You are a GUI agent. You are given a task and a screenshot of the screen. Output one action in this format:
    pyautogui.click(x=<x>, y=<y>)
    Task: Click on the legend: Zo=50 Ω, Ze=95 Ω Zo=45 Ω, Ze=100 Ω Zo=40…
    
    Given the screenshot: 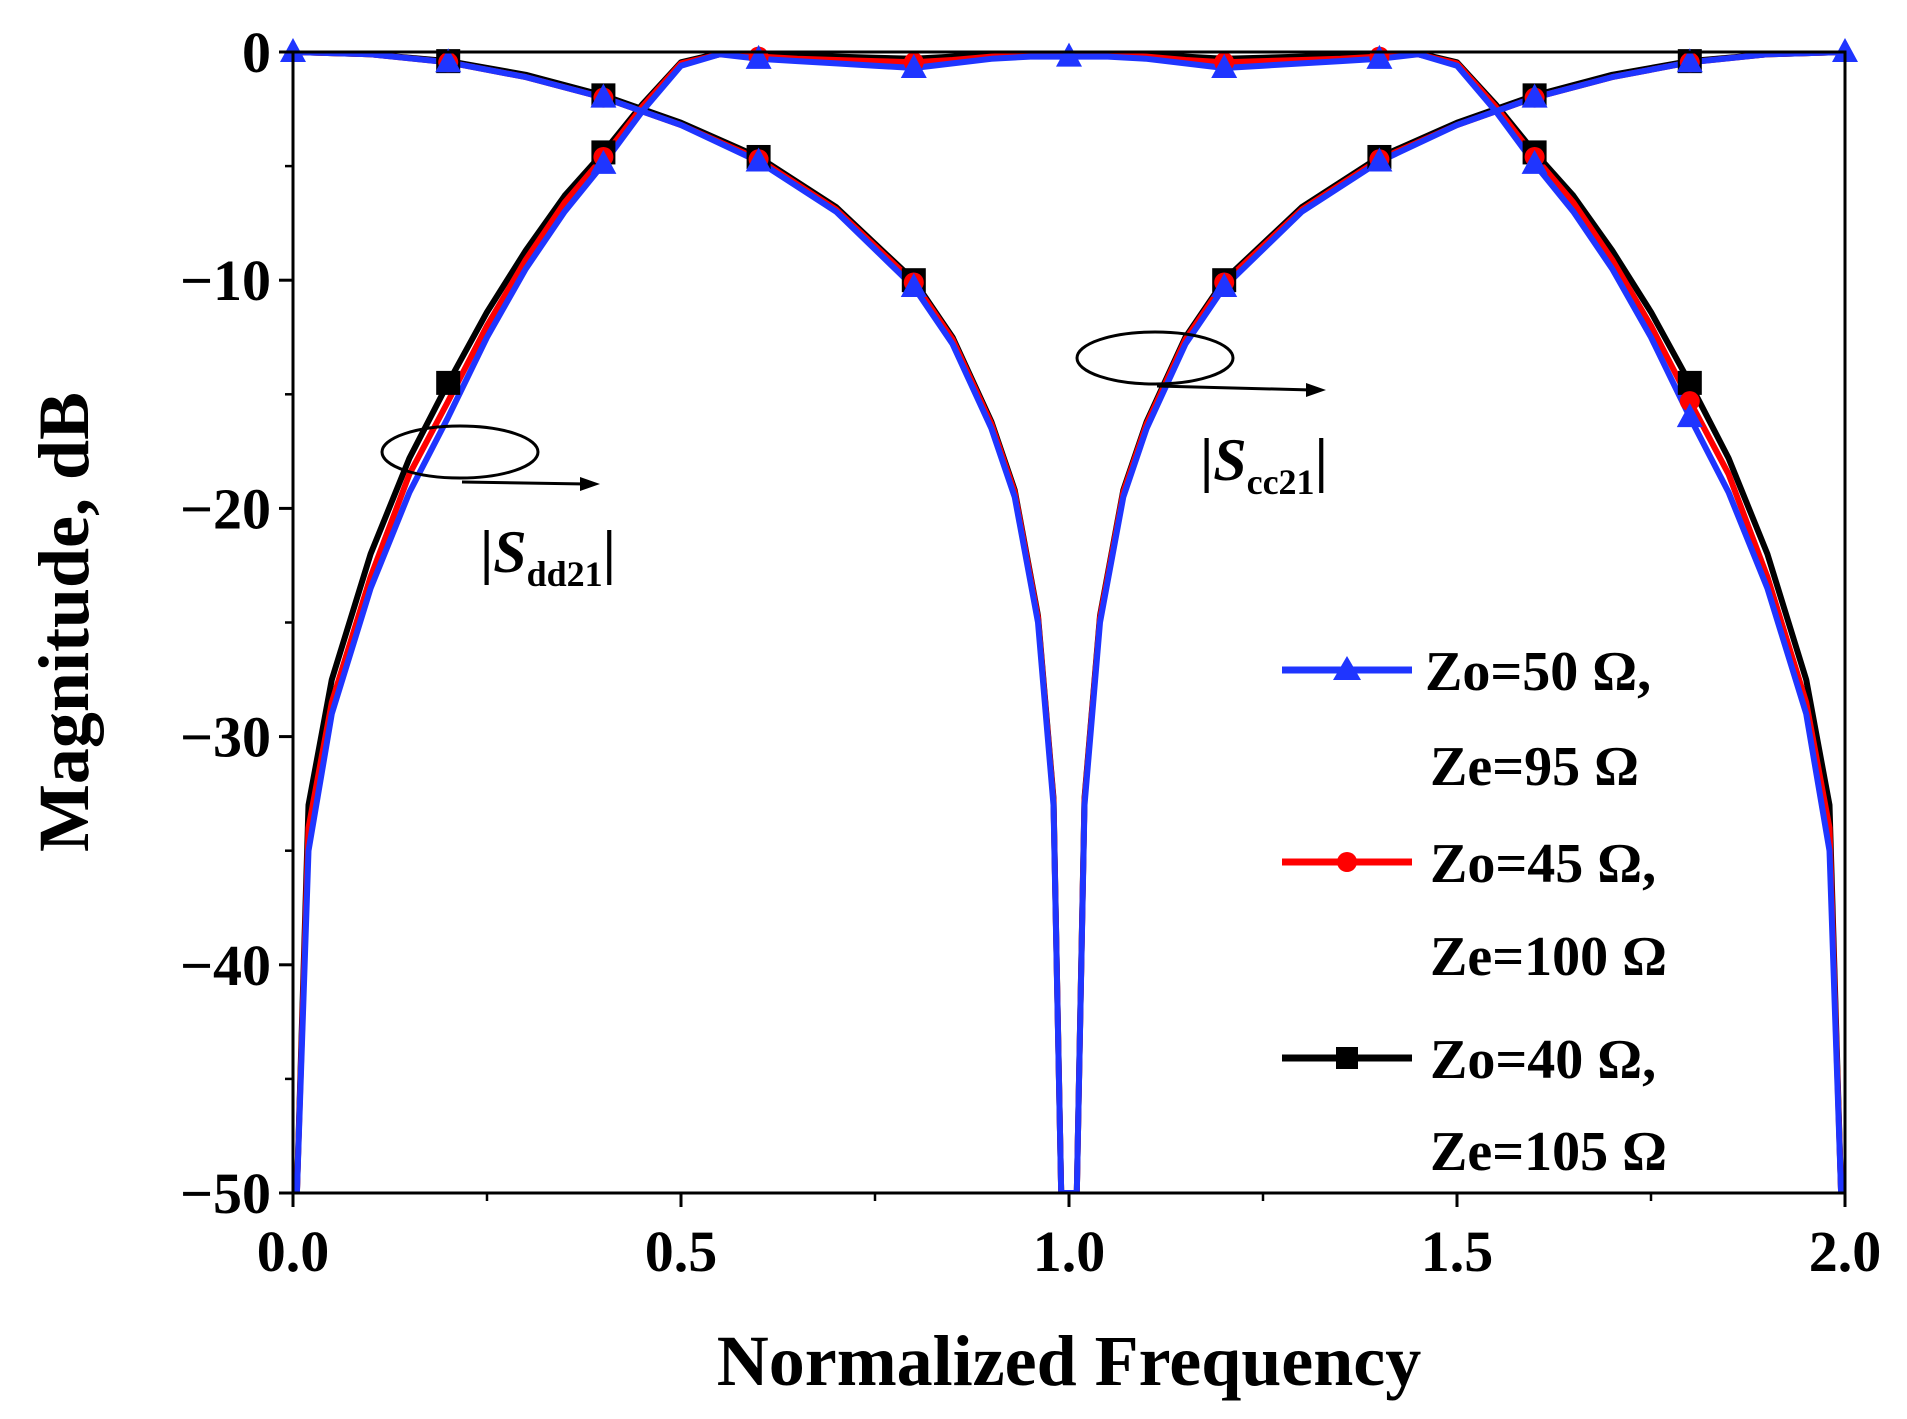 What is the action you would take?
    pyautogui.click(x=1474, y=912)
    